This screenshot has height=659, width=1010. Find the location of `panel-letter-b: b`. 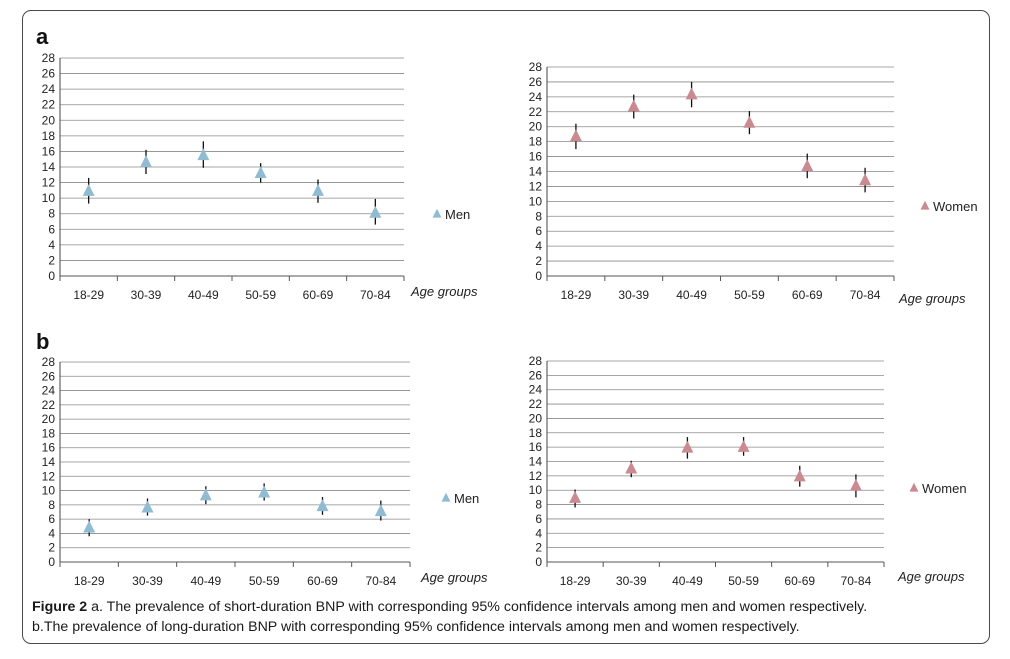

panel-letter-b: b is located at coordinates (42, 341).